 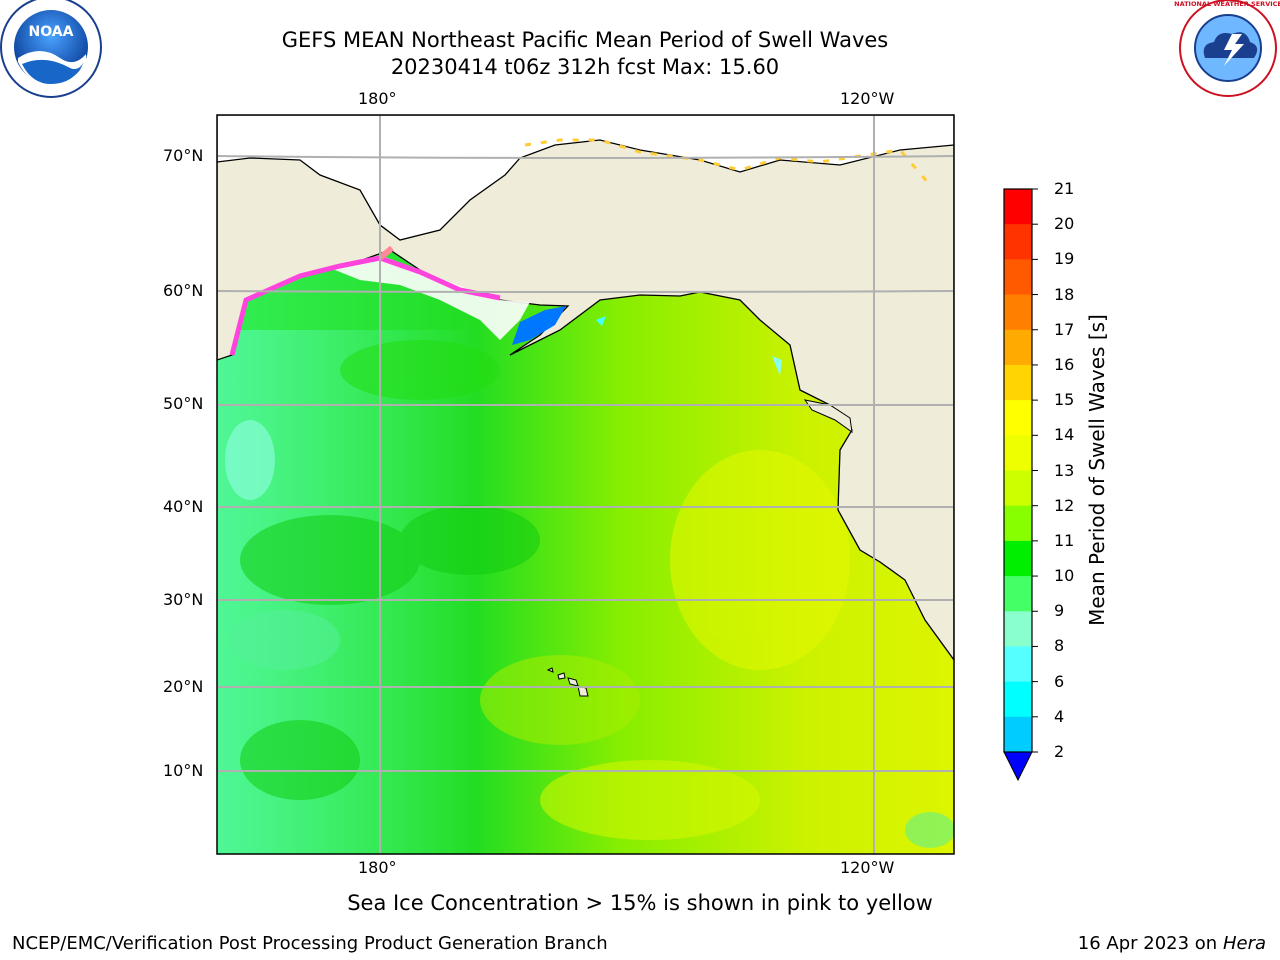 What do you see at coordinates (183, 290) in the screenshot?
I see `lat-label-60n: 60°N` at bounding box center [183, 290].